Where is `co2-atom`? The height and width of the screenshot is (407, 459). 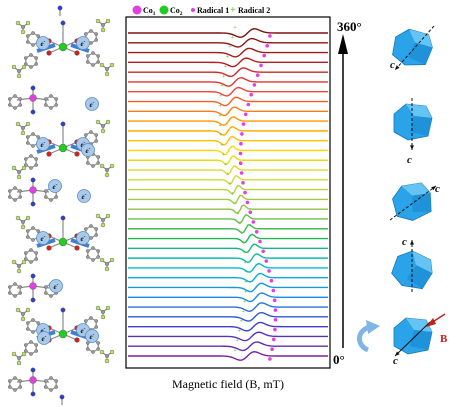 co2-atom is located at coordinates (63, 242).